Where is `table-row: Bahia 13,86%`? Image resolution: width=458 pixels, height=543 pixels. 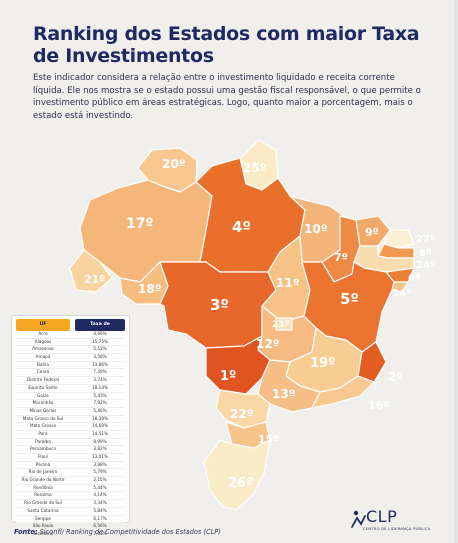 table-row: Bahia 13,86% is located at coordinates (70, 366).